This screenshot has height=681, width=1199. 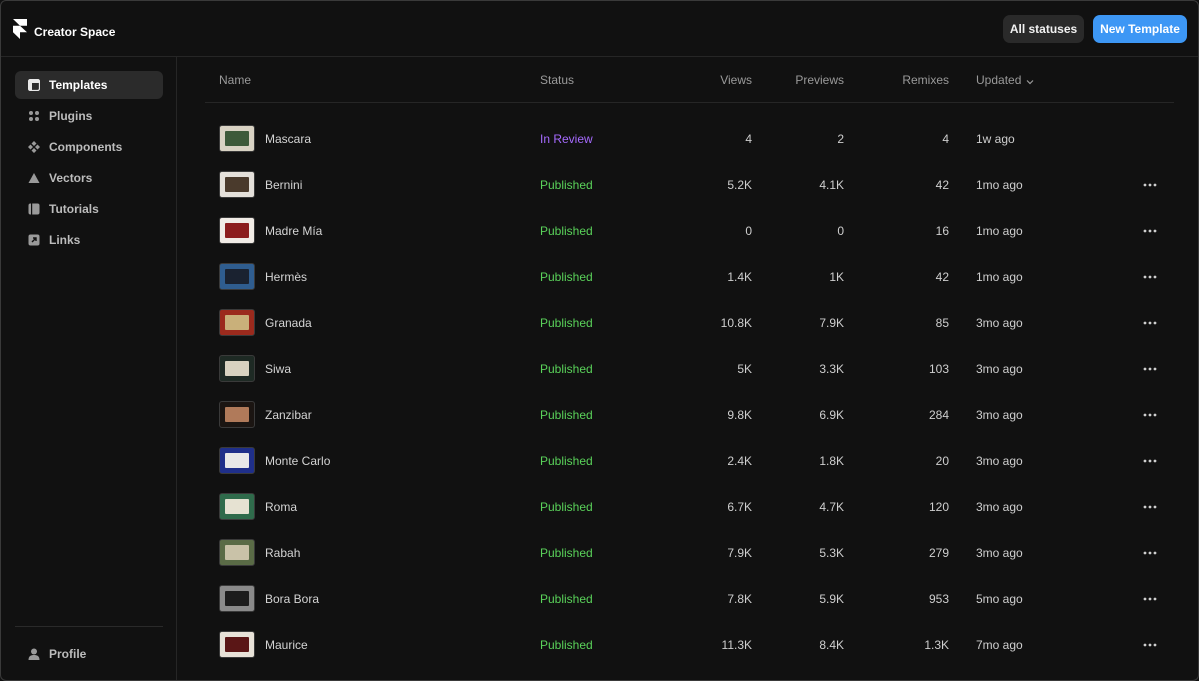 What do you see at coordinates (748, 139) in the screenshot?
I see `views-count: 4` at bounding box center [748, 139].